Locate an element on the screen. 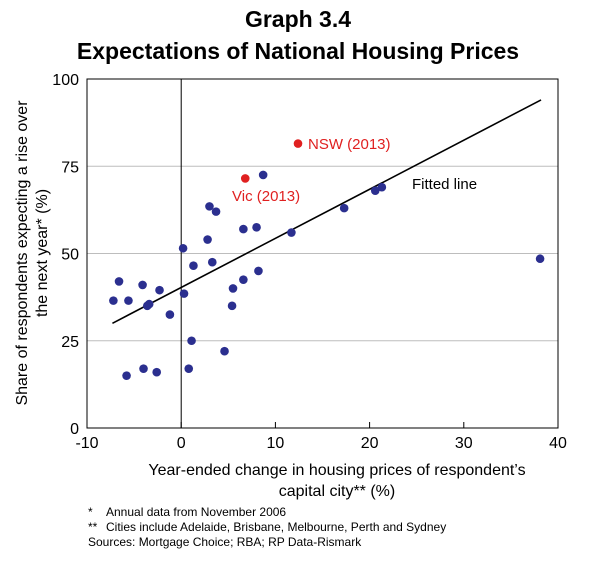 The width and height of the screenshot is (596, 570). x-tick-label: 40 is located at coordinates (558, 443).